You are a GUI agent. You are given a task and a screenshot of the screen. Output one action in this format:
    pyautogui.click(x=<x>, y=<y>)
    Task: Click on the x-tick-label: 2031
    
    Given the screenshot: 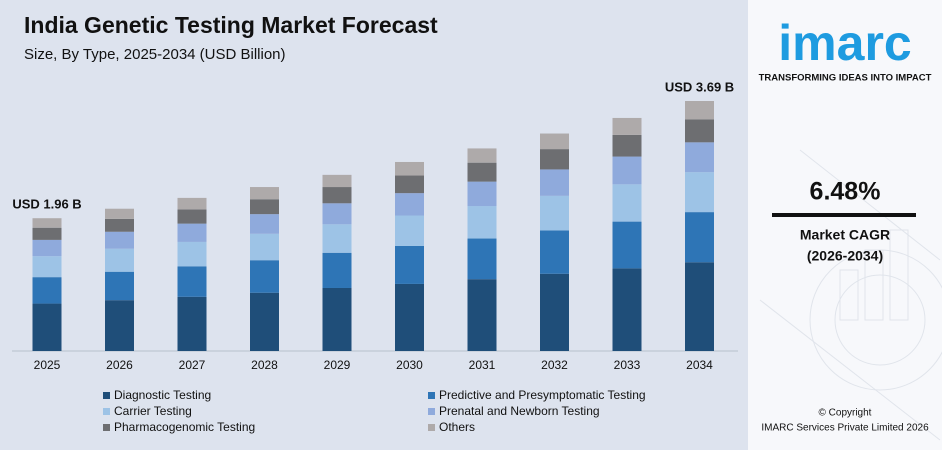 What is the action you would take?
    pyautogui.click(x=482, y=365)
    